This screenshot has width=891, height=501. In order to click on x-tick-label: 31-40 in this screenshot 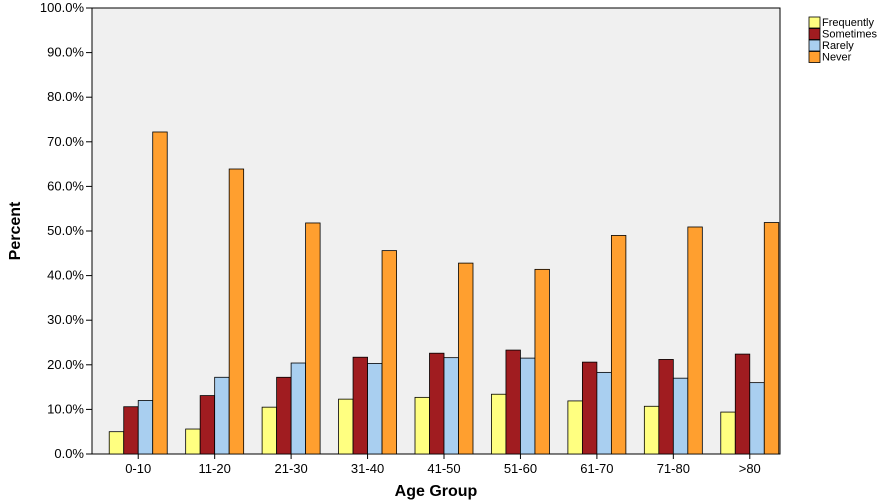, I will do `click(367, 468)`.